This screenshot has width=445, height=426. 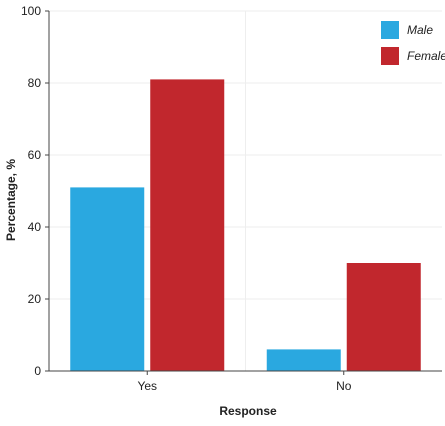 What do you see at coordinates (35, 227) in the screenshot?
I see `y-tick-label: 40` at bounding box center [35, 227].